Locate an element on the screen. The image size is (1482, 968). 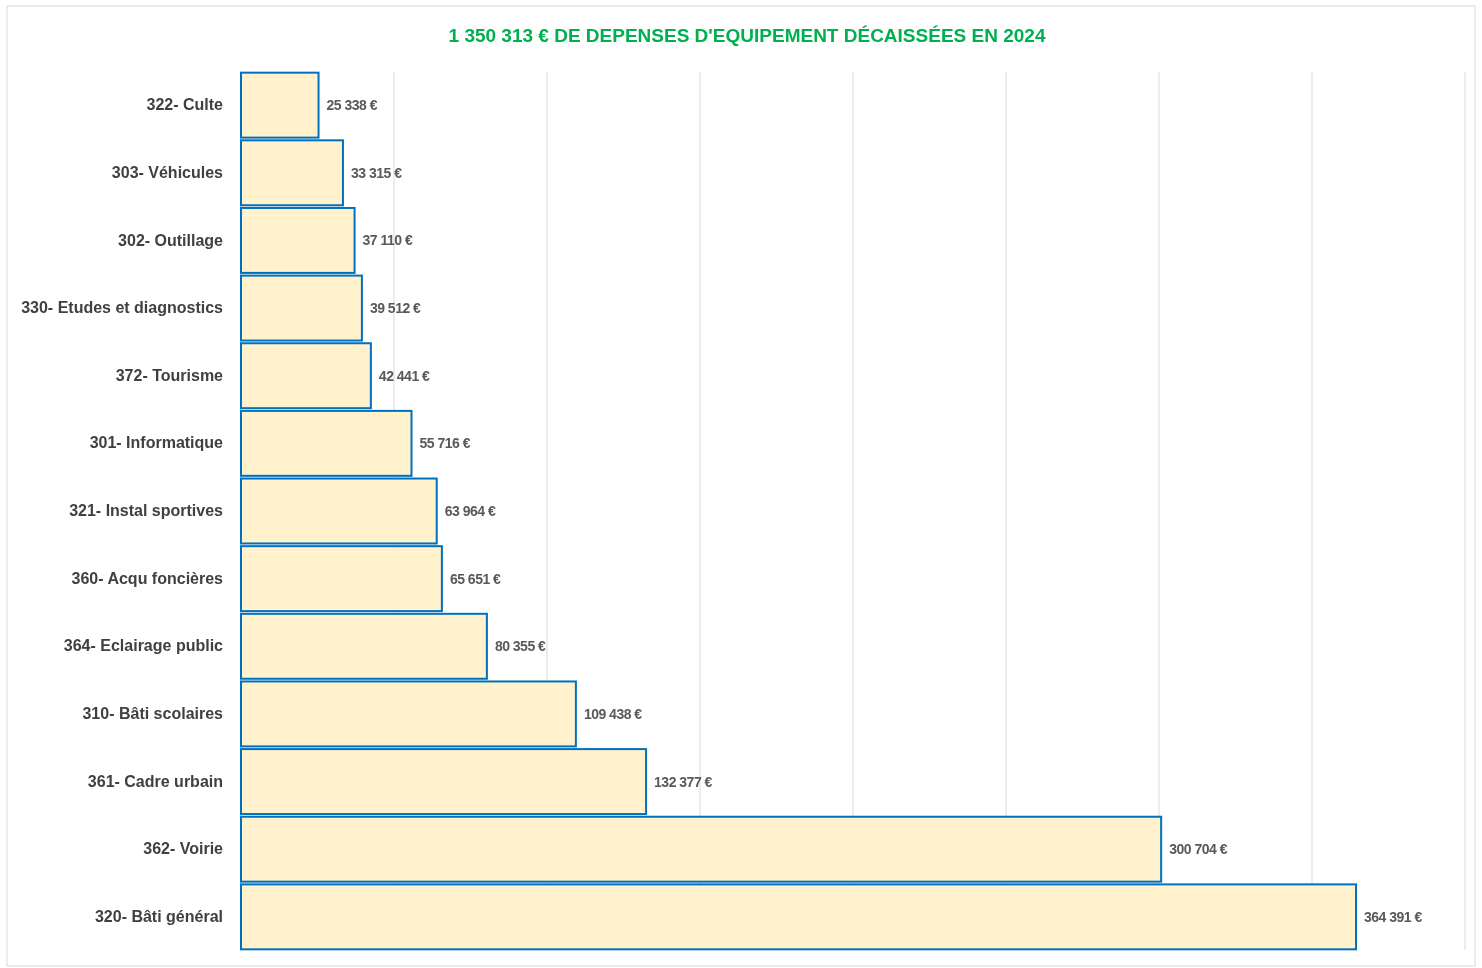
data-label: 80 355 € is located at coordinates (520, 646).